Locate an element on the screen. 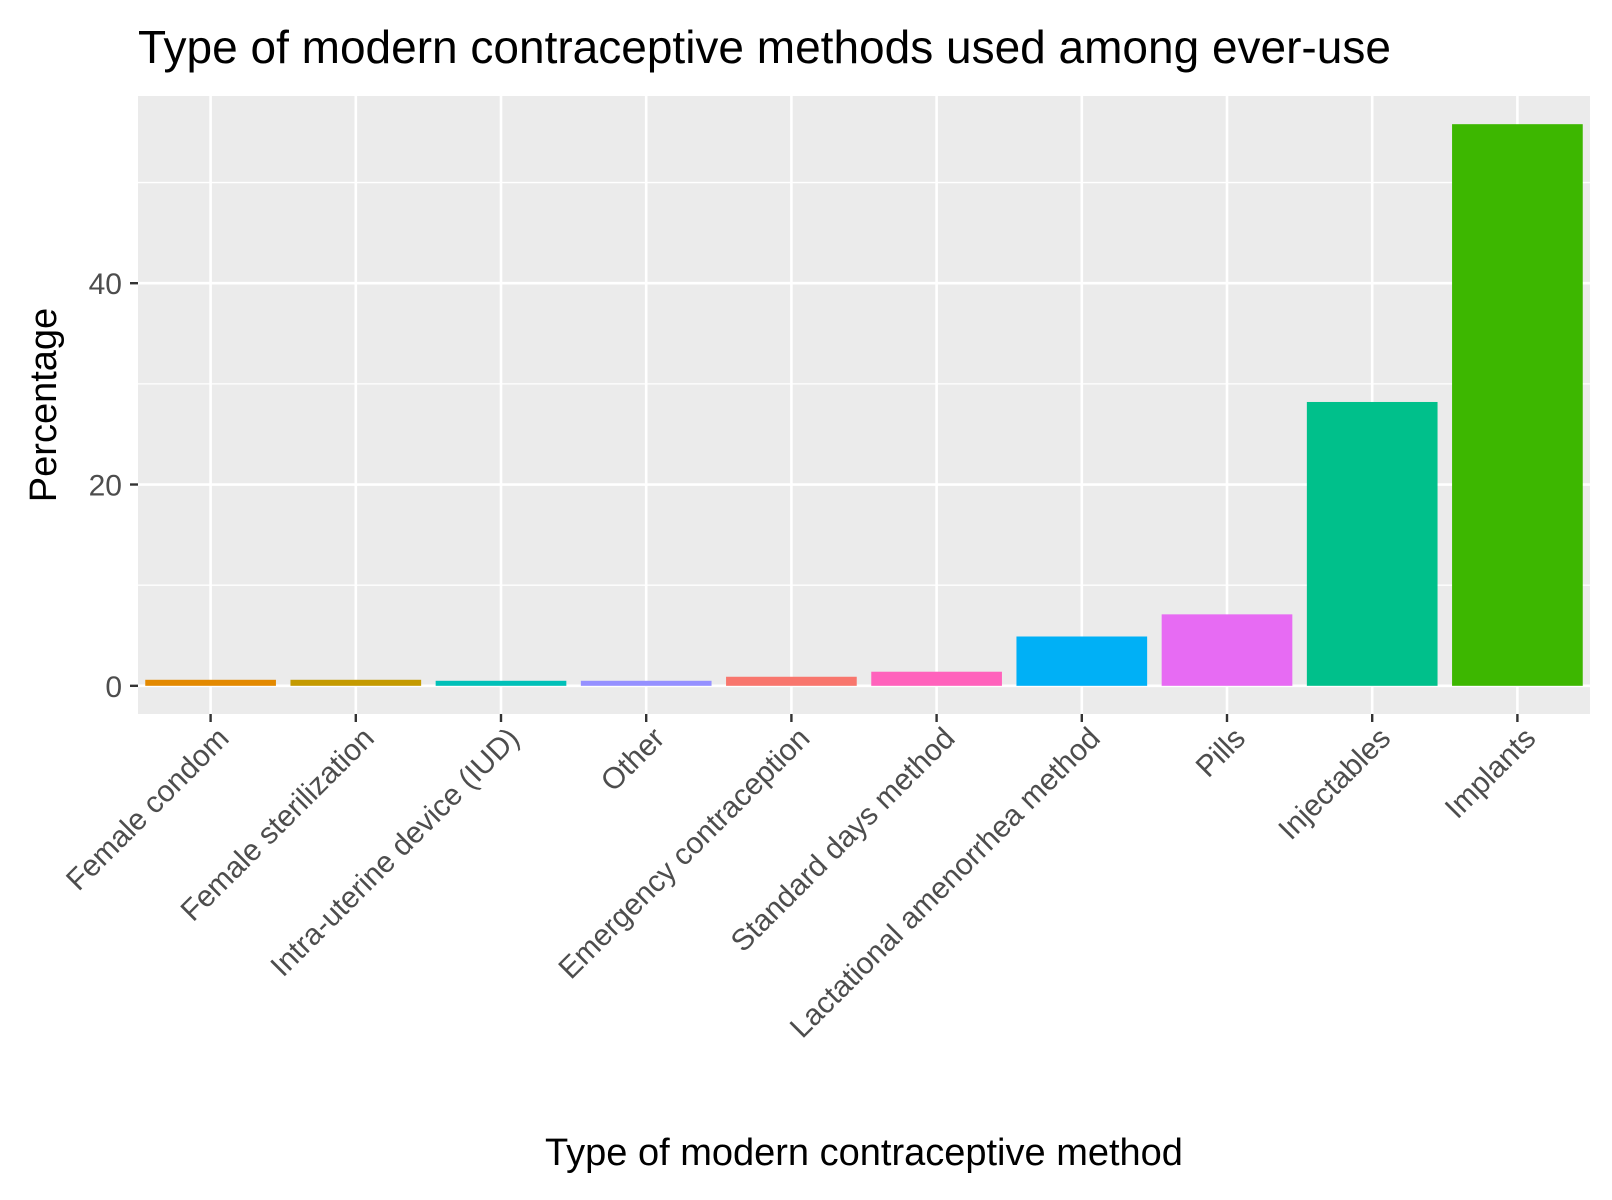  bar-lactational-amenorrhea-method is located at coordinates (1082, 661).